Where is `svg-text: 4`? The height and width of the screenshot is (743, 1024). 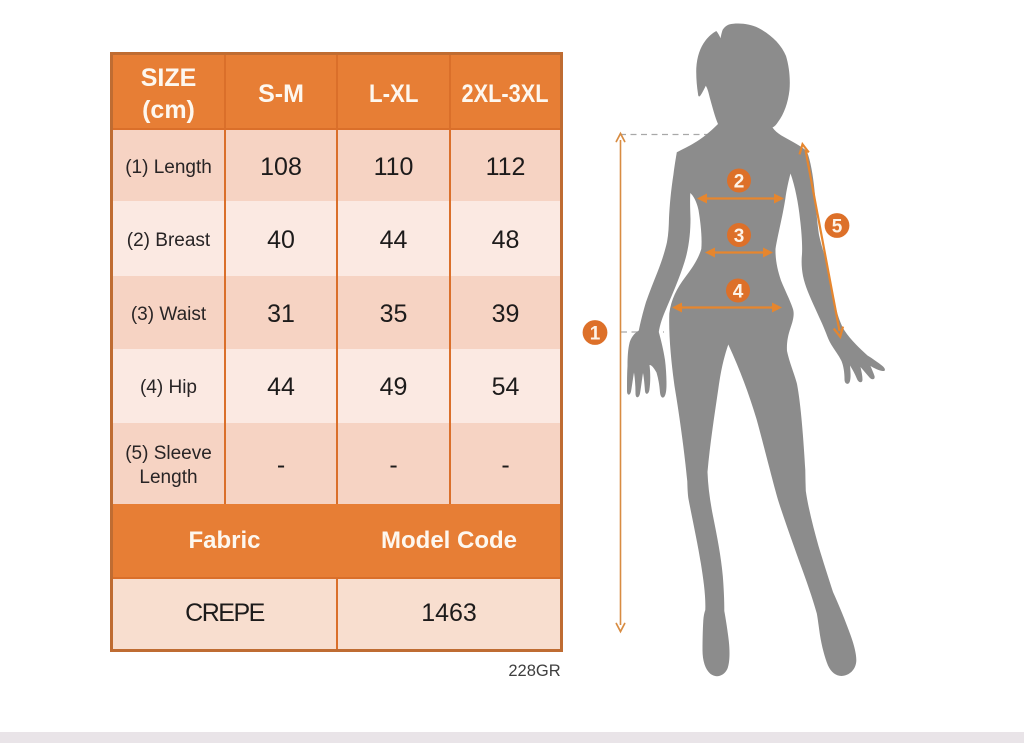 svg-text: 4 is located at coordinates (738, 292).